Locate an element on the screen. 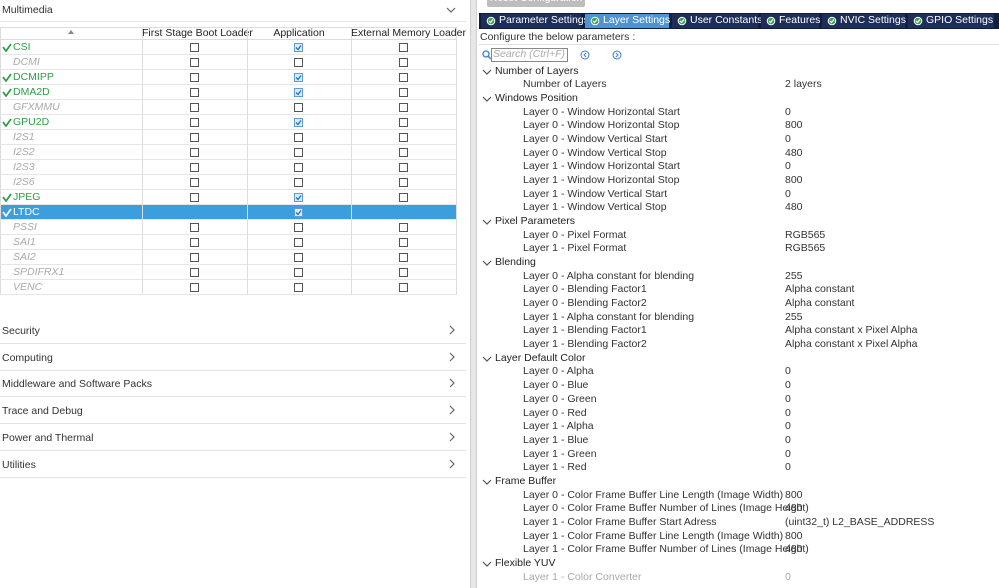 The image size is (999, 588). peripheral-name: LTDC is located at coordinates (26, 212).